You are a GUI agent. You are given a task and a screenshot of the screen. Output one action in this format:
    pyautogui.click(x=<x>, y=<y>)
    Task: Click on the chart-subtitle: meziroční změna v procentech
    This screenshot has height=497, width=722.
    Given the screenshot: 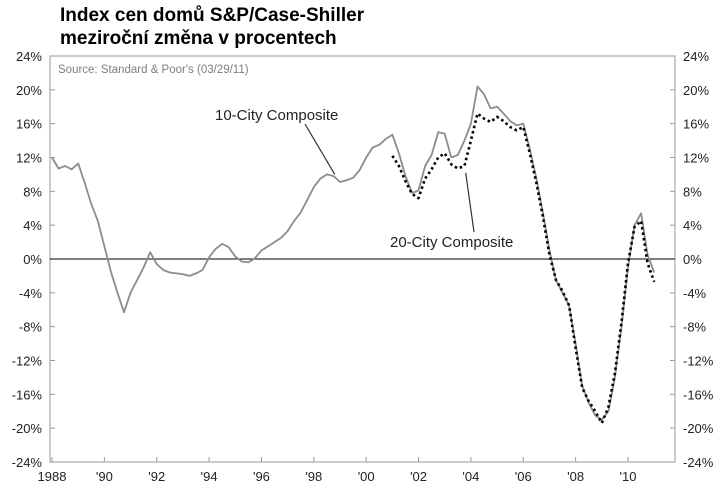 What is the action you would take?
    pyautogui.click(x=198, y=38)
    